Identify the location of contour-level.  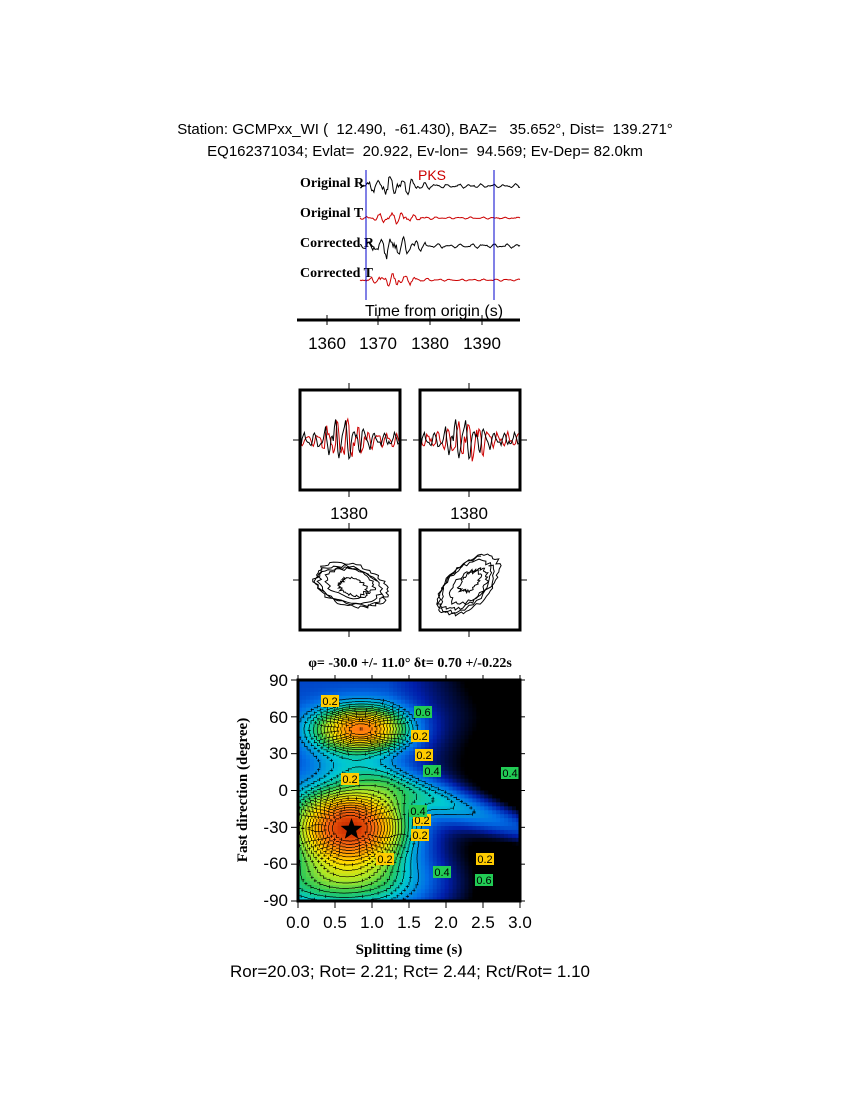
(349, 787).